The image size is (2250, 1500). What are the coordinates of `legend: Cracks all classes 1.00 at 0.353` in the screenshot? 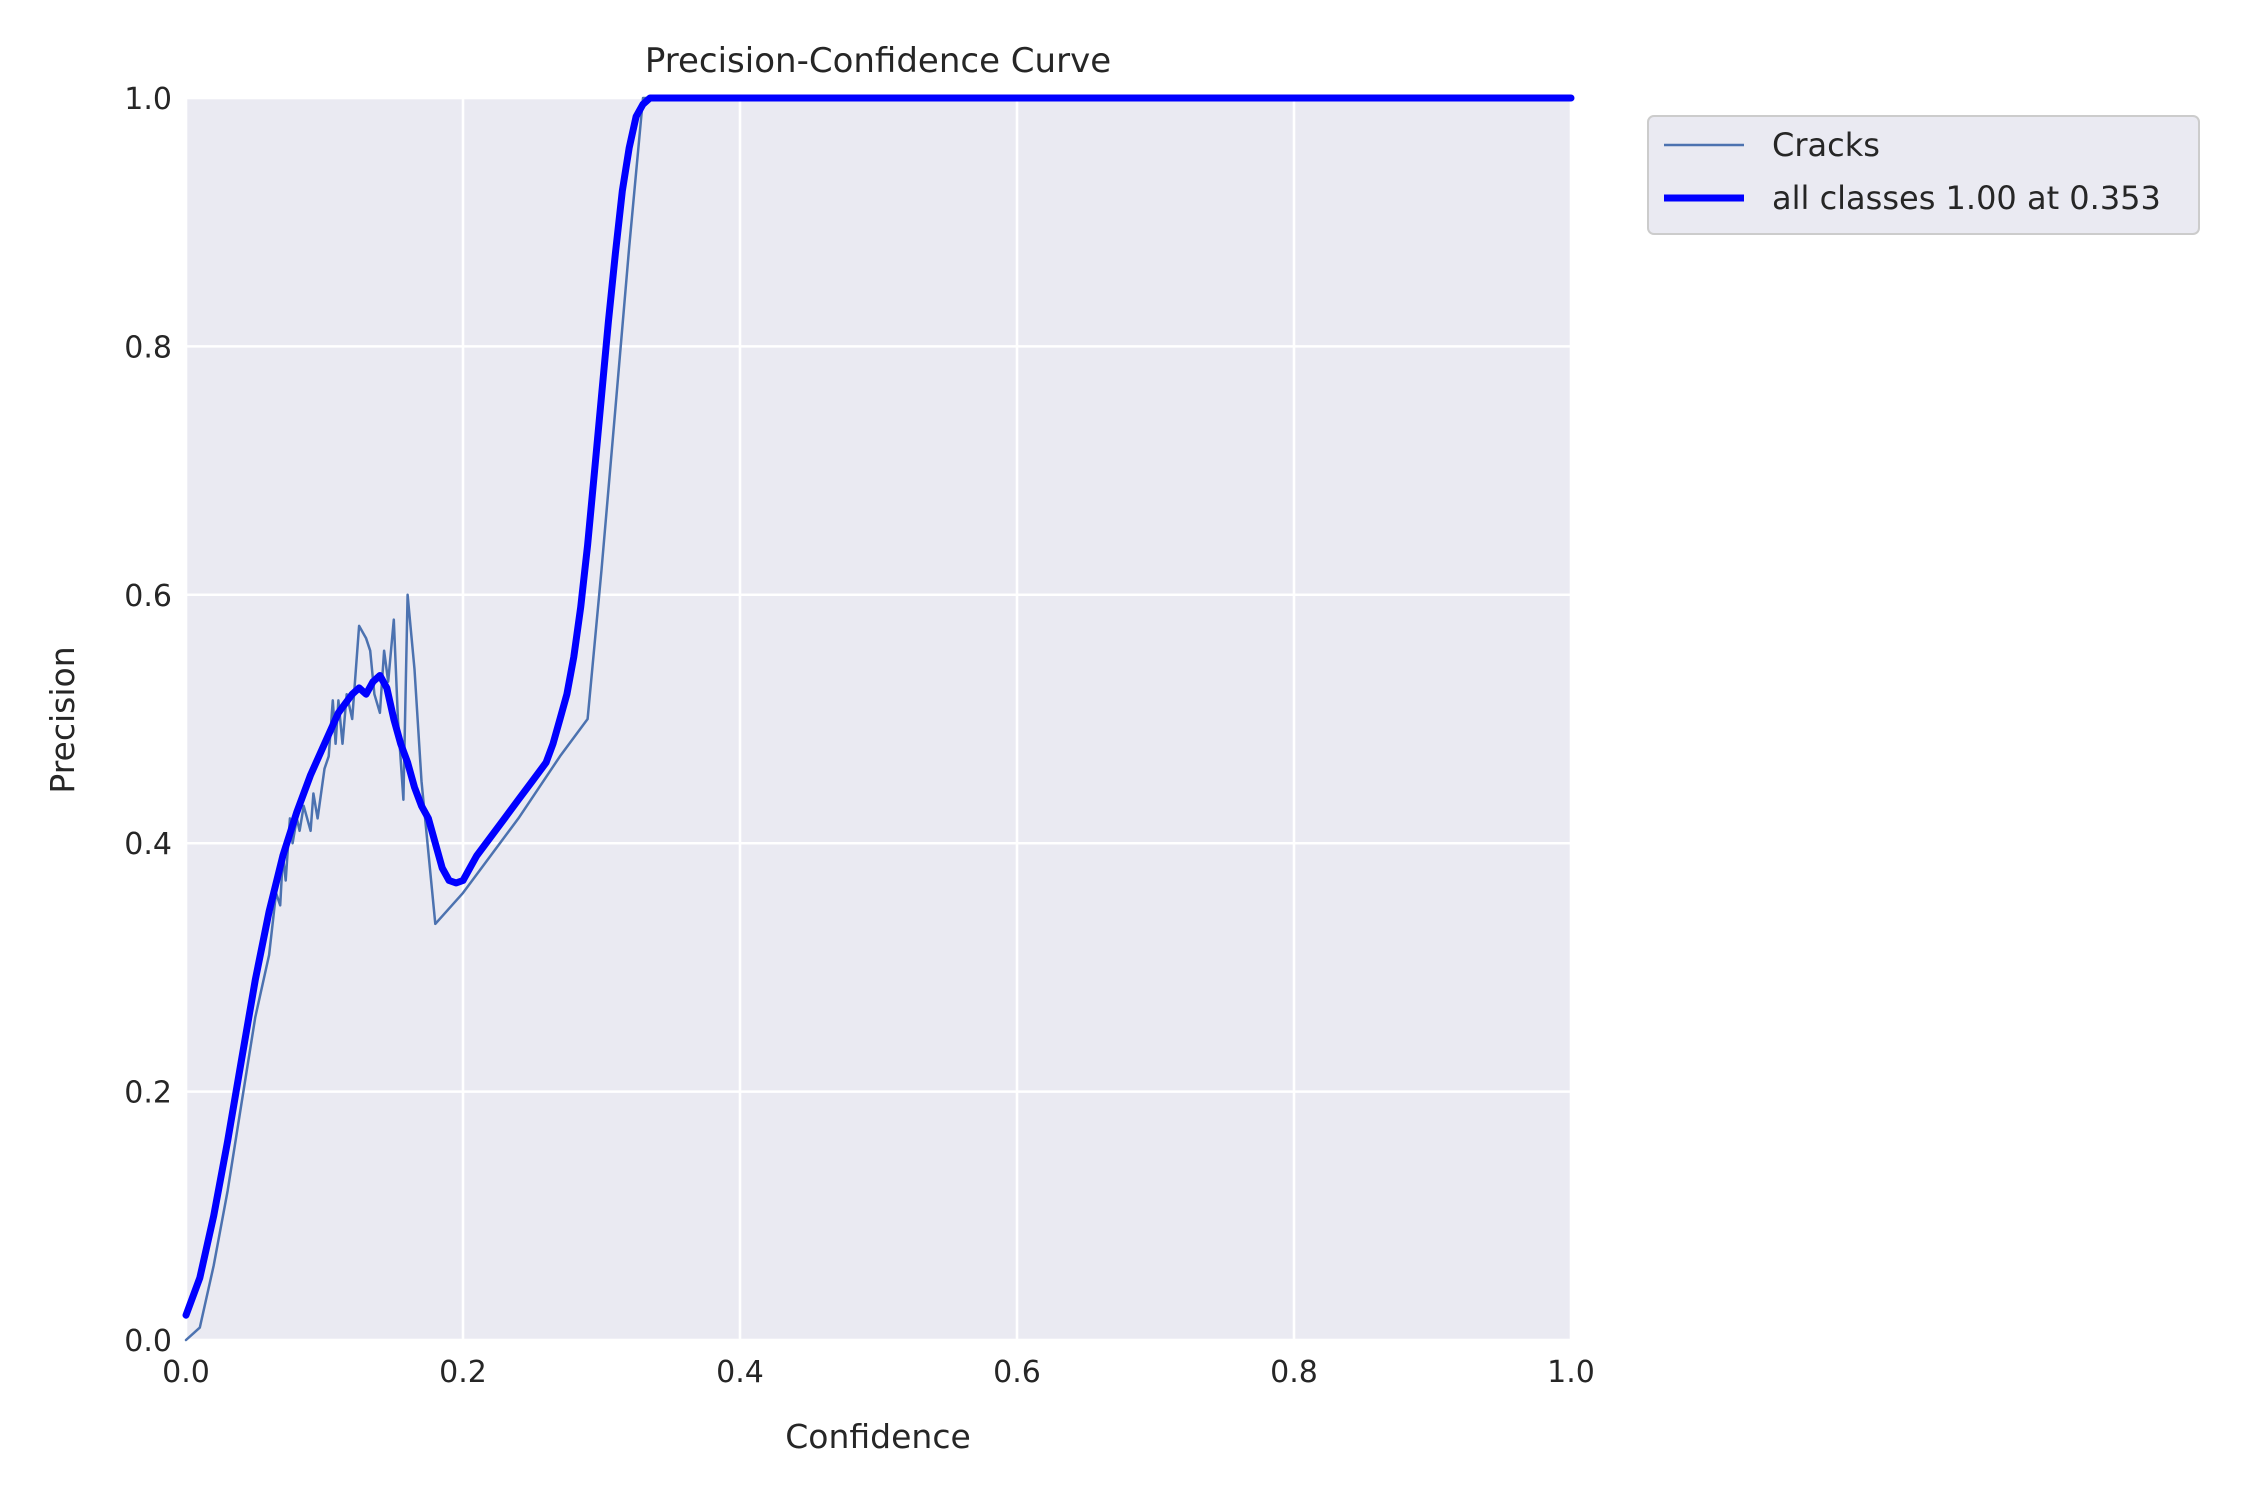 It's located at (1923, 175).